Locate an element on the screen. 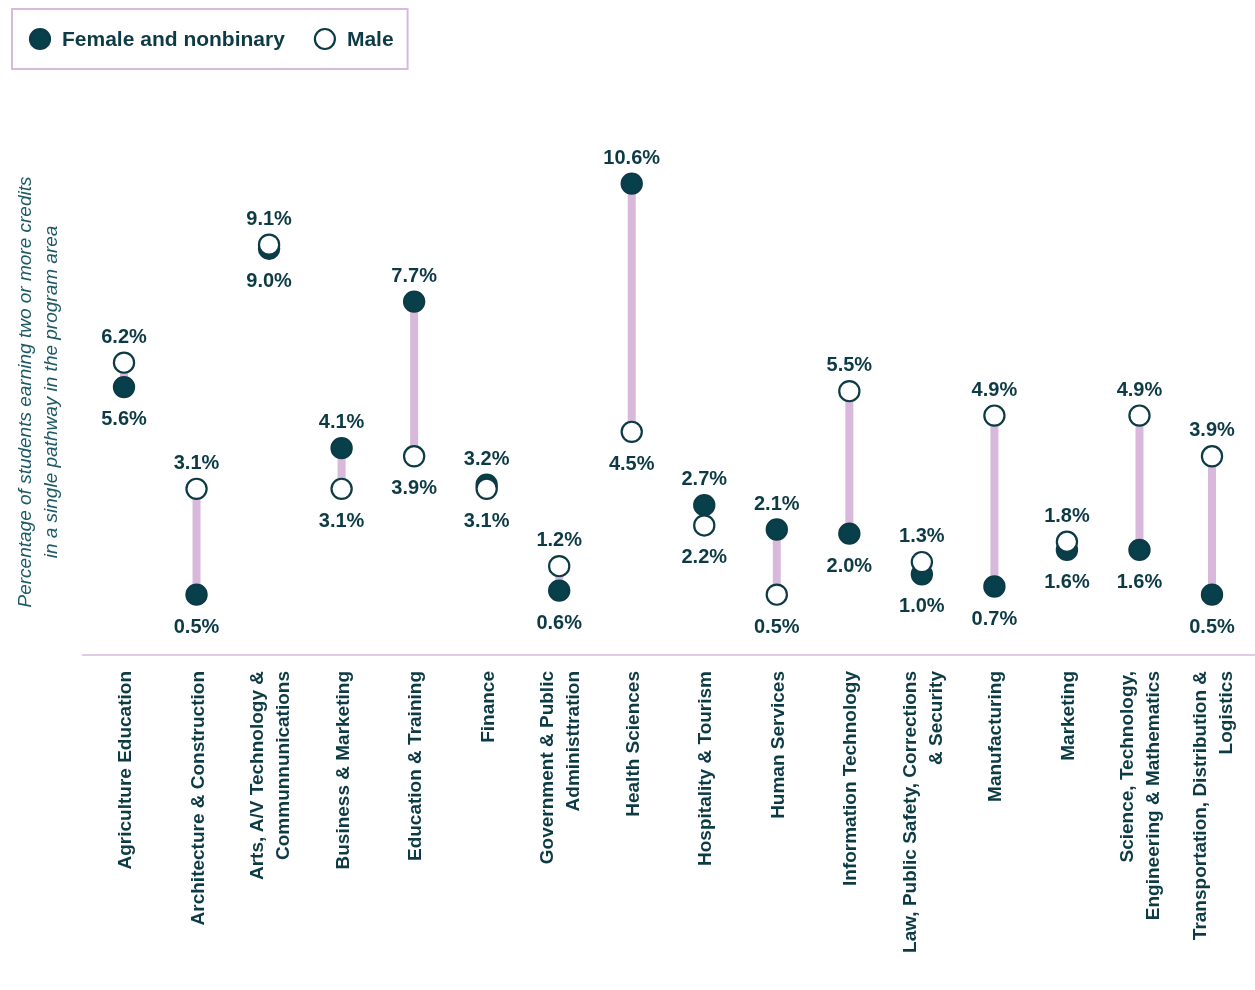  data-label: 0.7% is located at coordinates (994, 617).